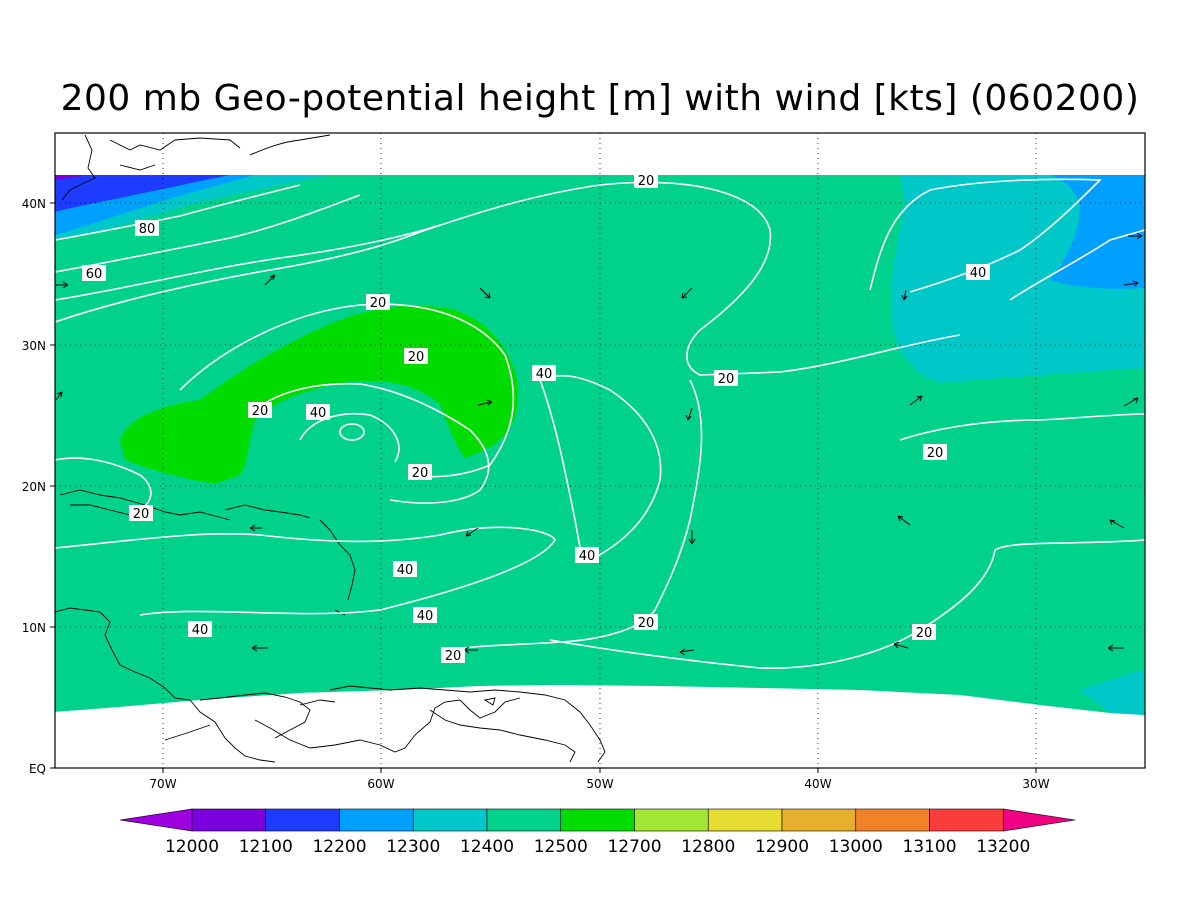 The height and width of the screenshot is (900, 1200). What do you see at coordinates (37, 769) in the screenshot?
I see `lat-label: EQ` at bounding box center [37, 769].